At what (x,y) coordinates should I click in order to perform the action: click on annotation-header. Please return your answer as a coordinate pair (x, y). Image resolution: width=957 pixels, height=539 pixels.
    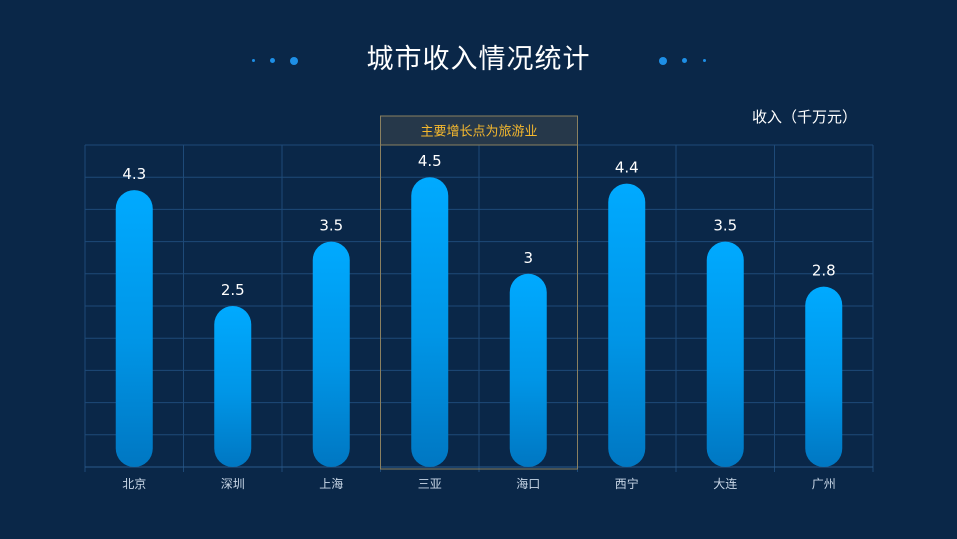
    Looking at the image, I should click on (479, 130).